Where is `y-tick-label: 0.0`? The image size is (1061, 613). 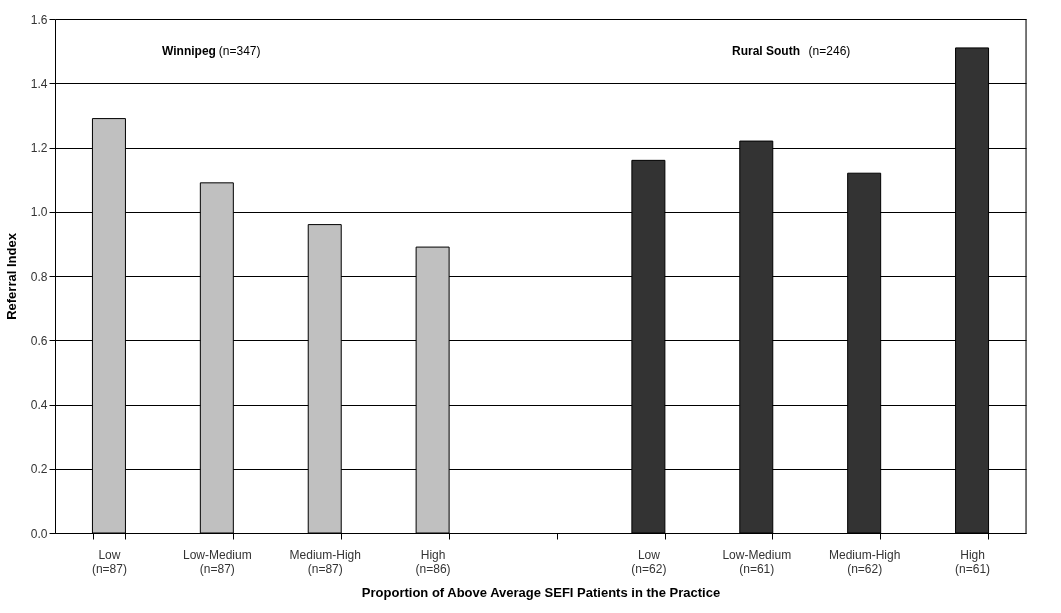
y-tick-label: 0.0 is located at coordinates (39, 533).